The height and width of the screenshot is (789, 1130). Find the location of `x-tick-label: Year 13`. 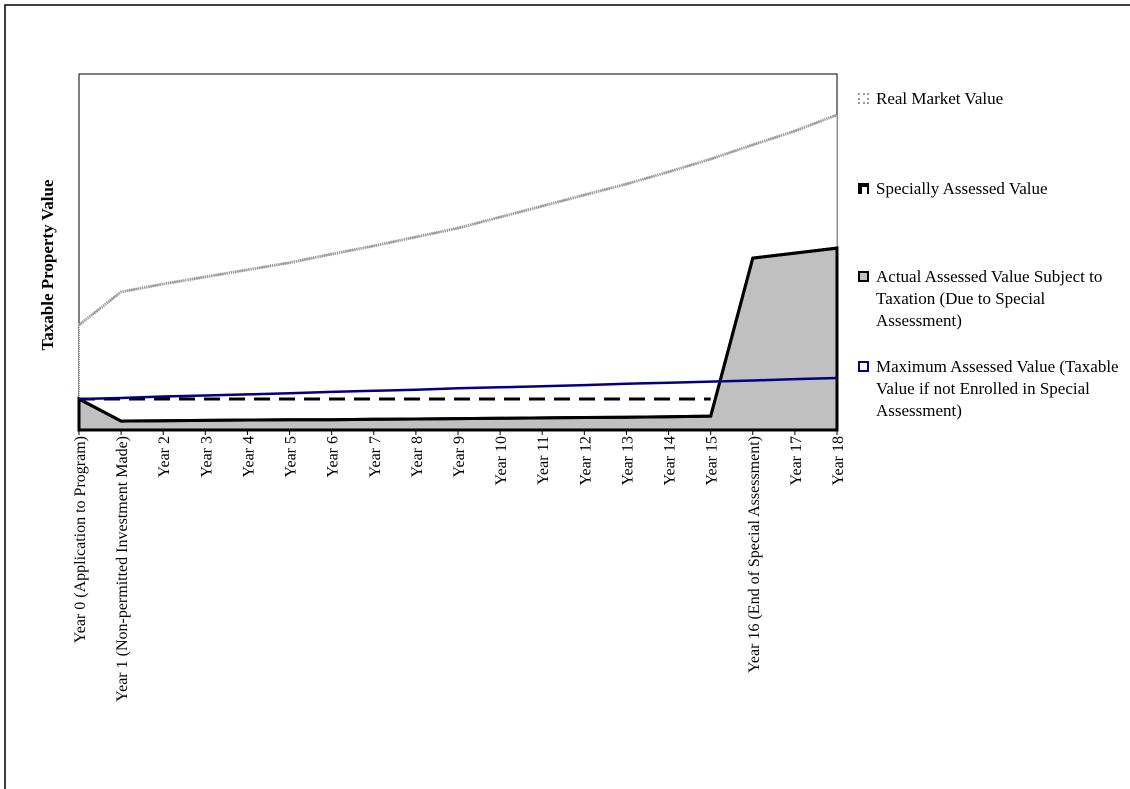

x-tick-label: Year 13 is located at coordinates (627, 460).